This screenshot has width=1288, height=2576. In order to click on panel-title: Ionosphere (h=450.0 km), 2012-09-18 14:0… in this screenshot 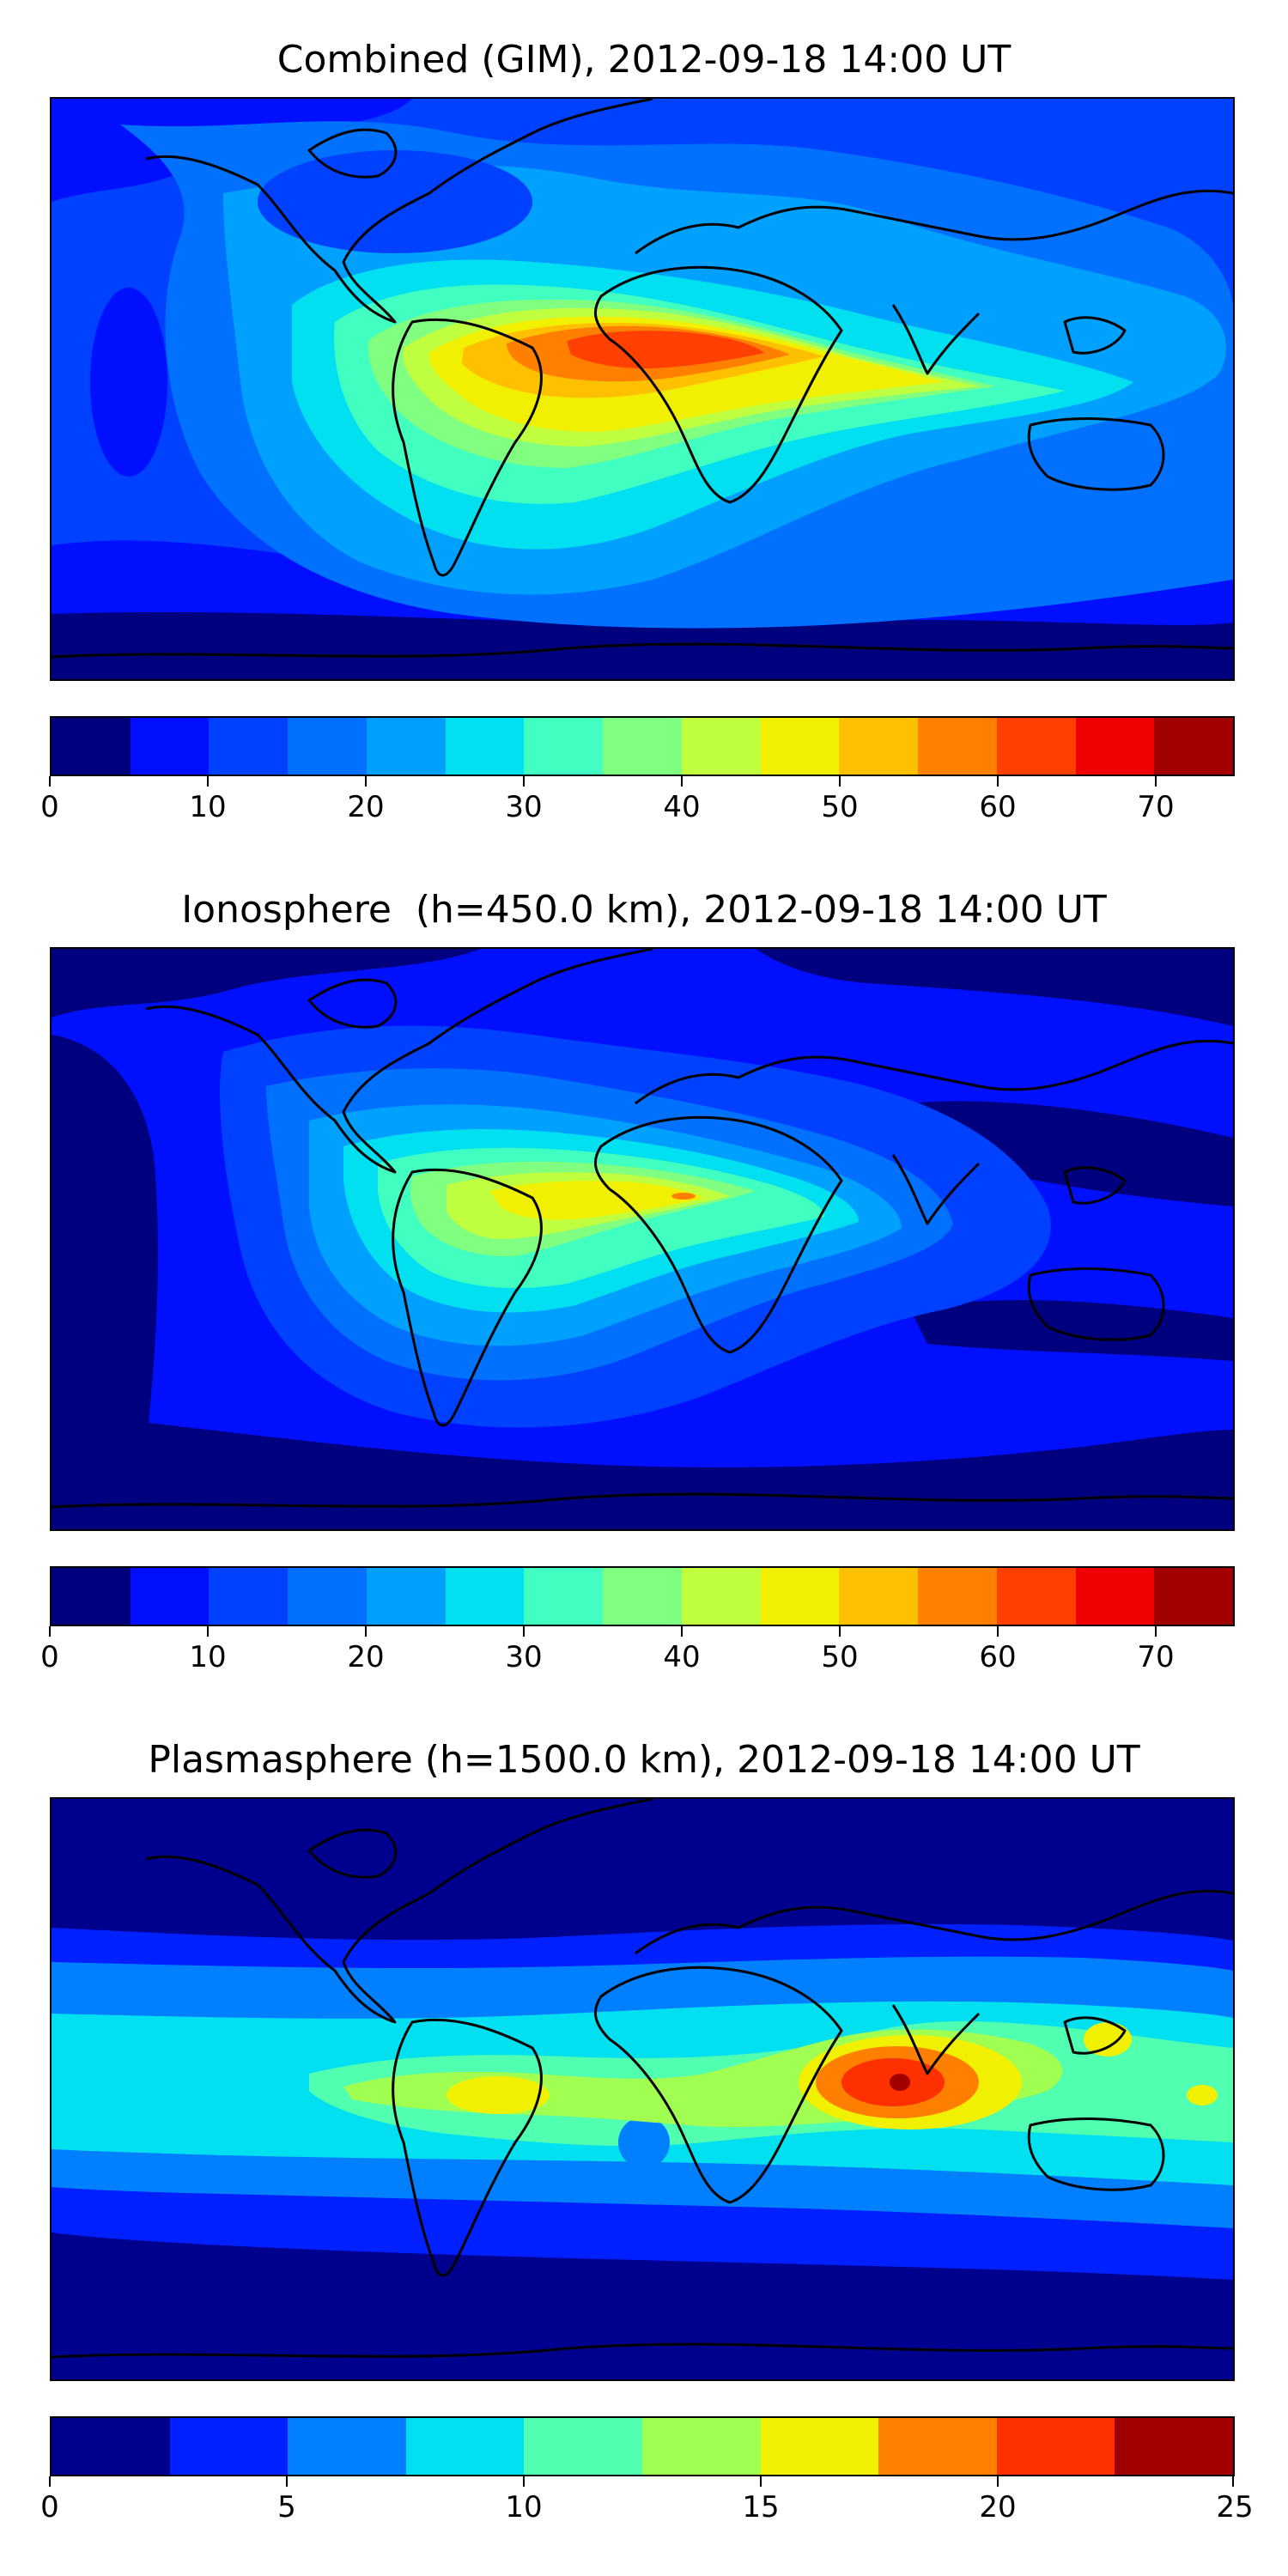, I will do `click(644, 910)`.